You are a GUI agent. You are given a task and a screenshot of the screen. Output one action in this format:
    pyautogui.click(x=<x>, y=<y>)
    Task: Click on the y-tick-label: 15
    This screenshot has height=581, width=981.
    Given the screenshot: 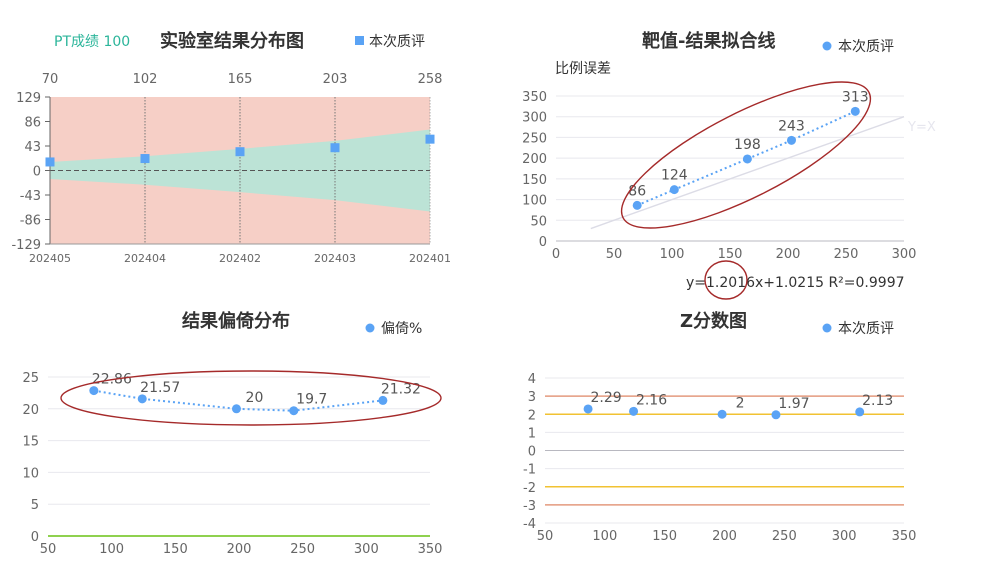 What is the action you would take?
    pyautogui.click(x=30, y=442)
    